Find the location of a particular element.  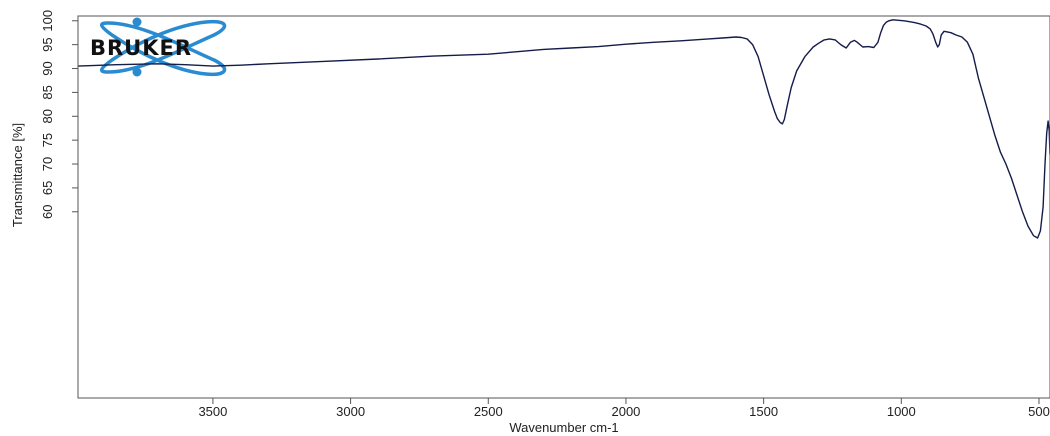

y-tick-label: 85 is located at coordinates (47, 92).